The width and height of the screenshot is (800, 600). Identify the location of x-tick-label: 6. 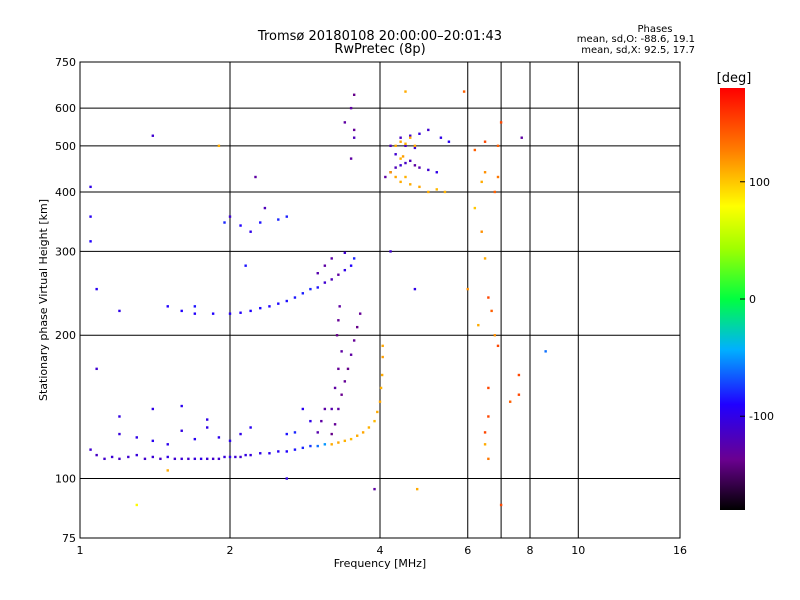
(467, 550).